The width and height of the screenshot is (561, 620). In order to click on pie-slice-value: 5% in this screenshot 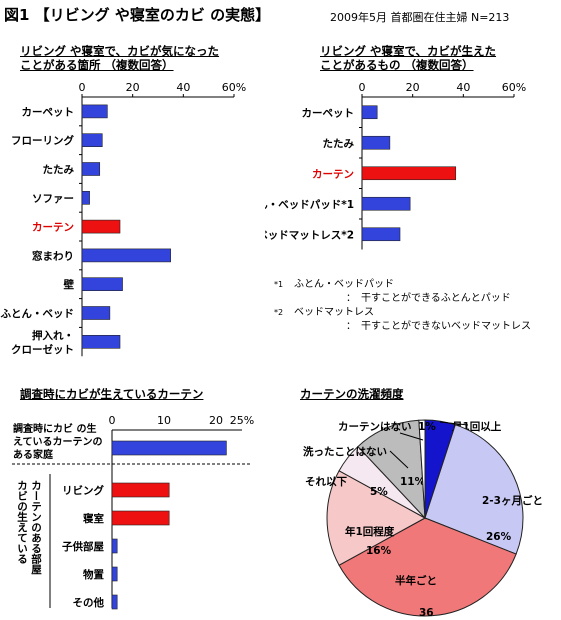, I will do `click(379, 492)`.